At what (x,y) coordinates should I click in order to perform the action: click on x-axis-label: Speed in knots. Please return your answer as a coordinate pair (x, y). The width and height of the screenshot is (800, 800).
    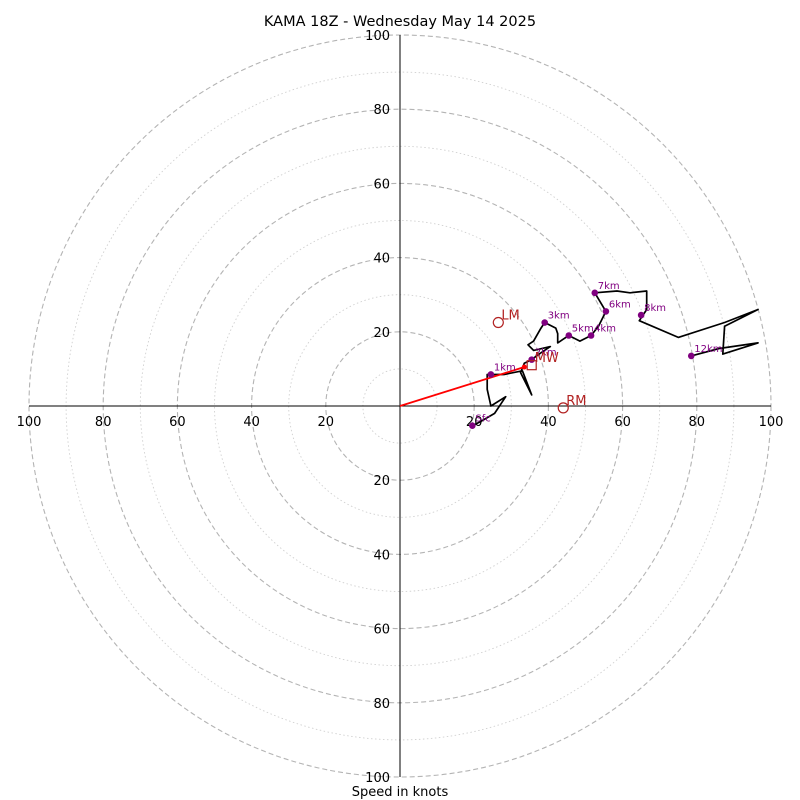
    Looking at the image, I should click on (400, 792).